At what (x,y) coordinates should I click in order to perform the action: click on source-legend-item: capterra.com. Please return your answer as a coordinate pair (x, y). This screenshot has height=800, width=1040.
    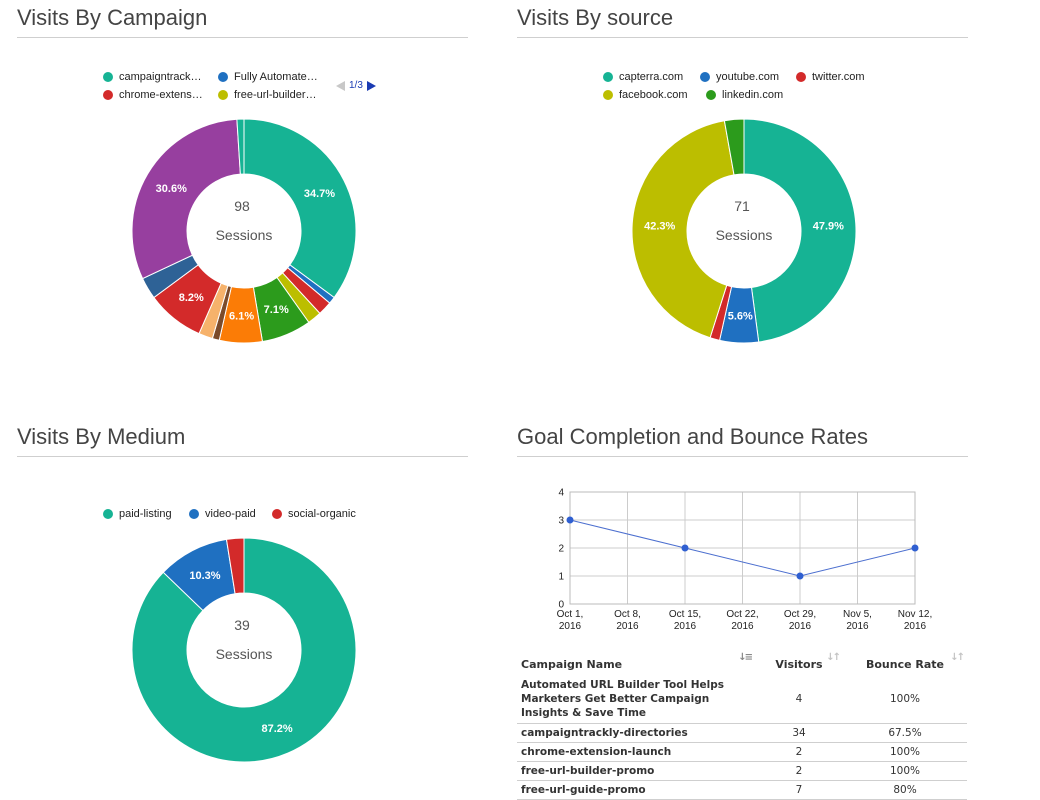
    Looking at the image, I should click on (643, 77).